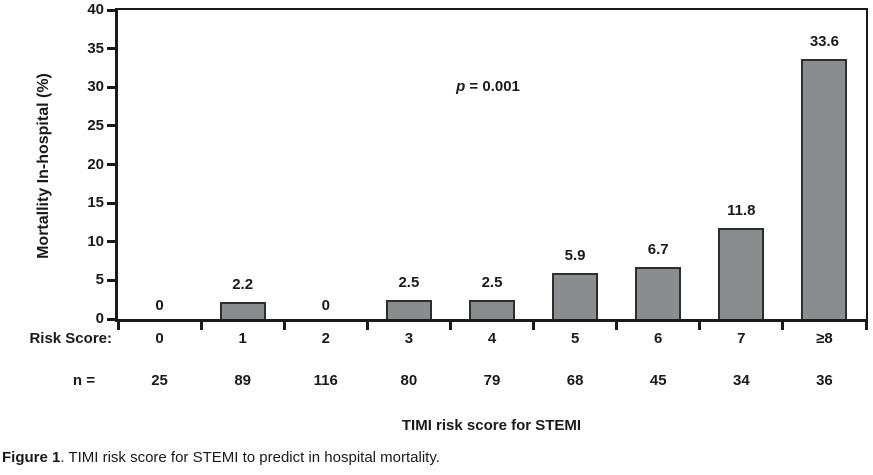 The image size is (873, 475). Describe the element at coordinates (43, 166) in the screenshot. I see `y-axis-title: Mortallity In-hospital (%)` at that location.